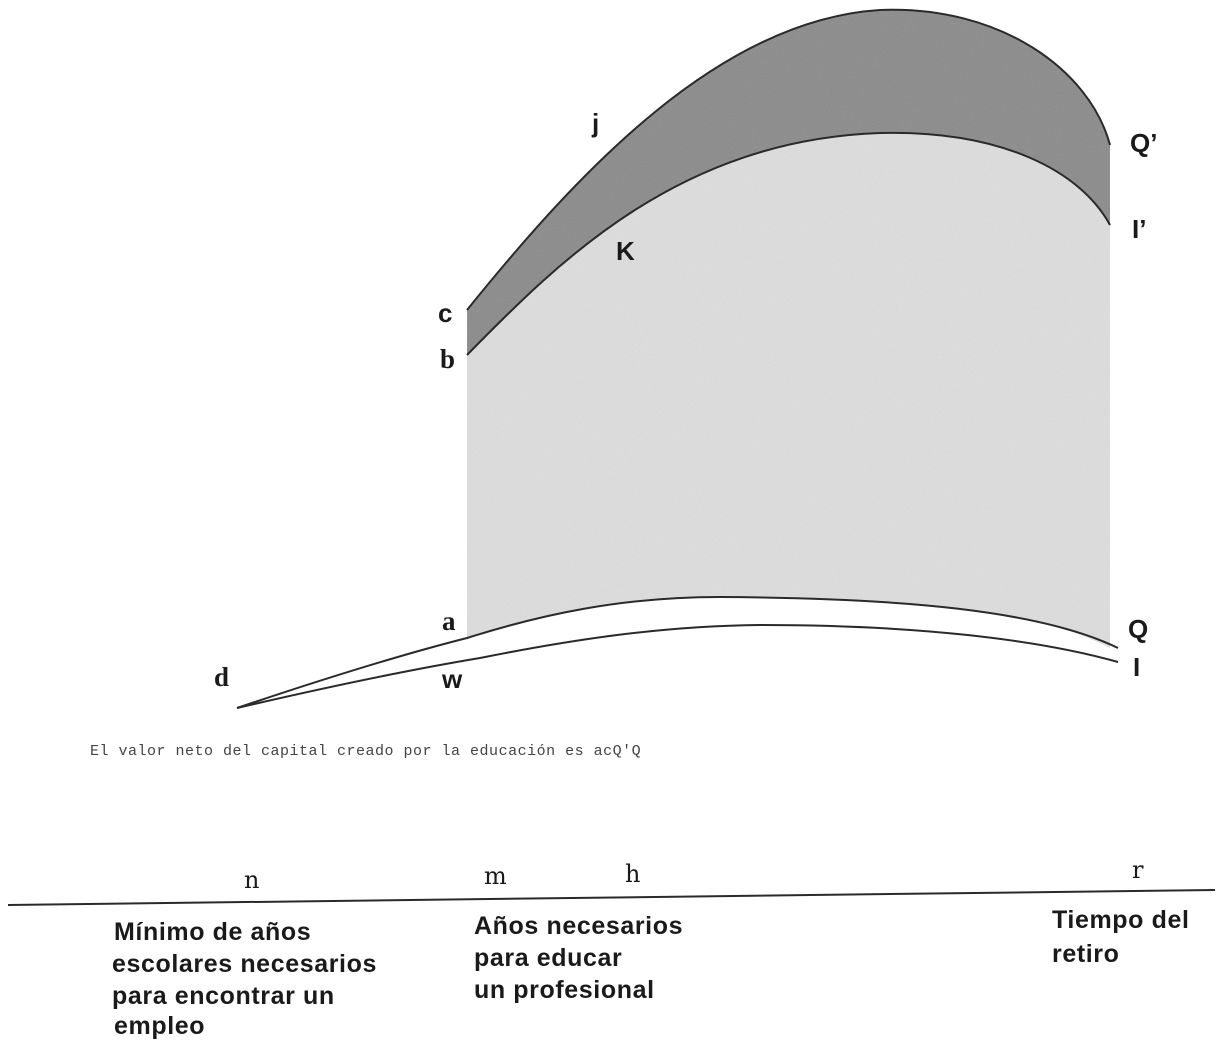 The image size is (1220, 1041). What do you see at coordinates (452, 679) in the screenshot?
I see `label-w: w` at bounding box center [452, 679].